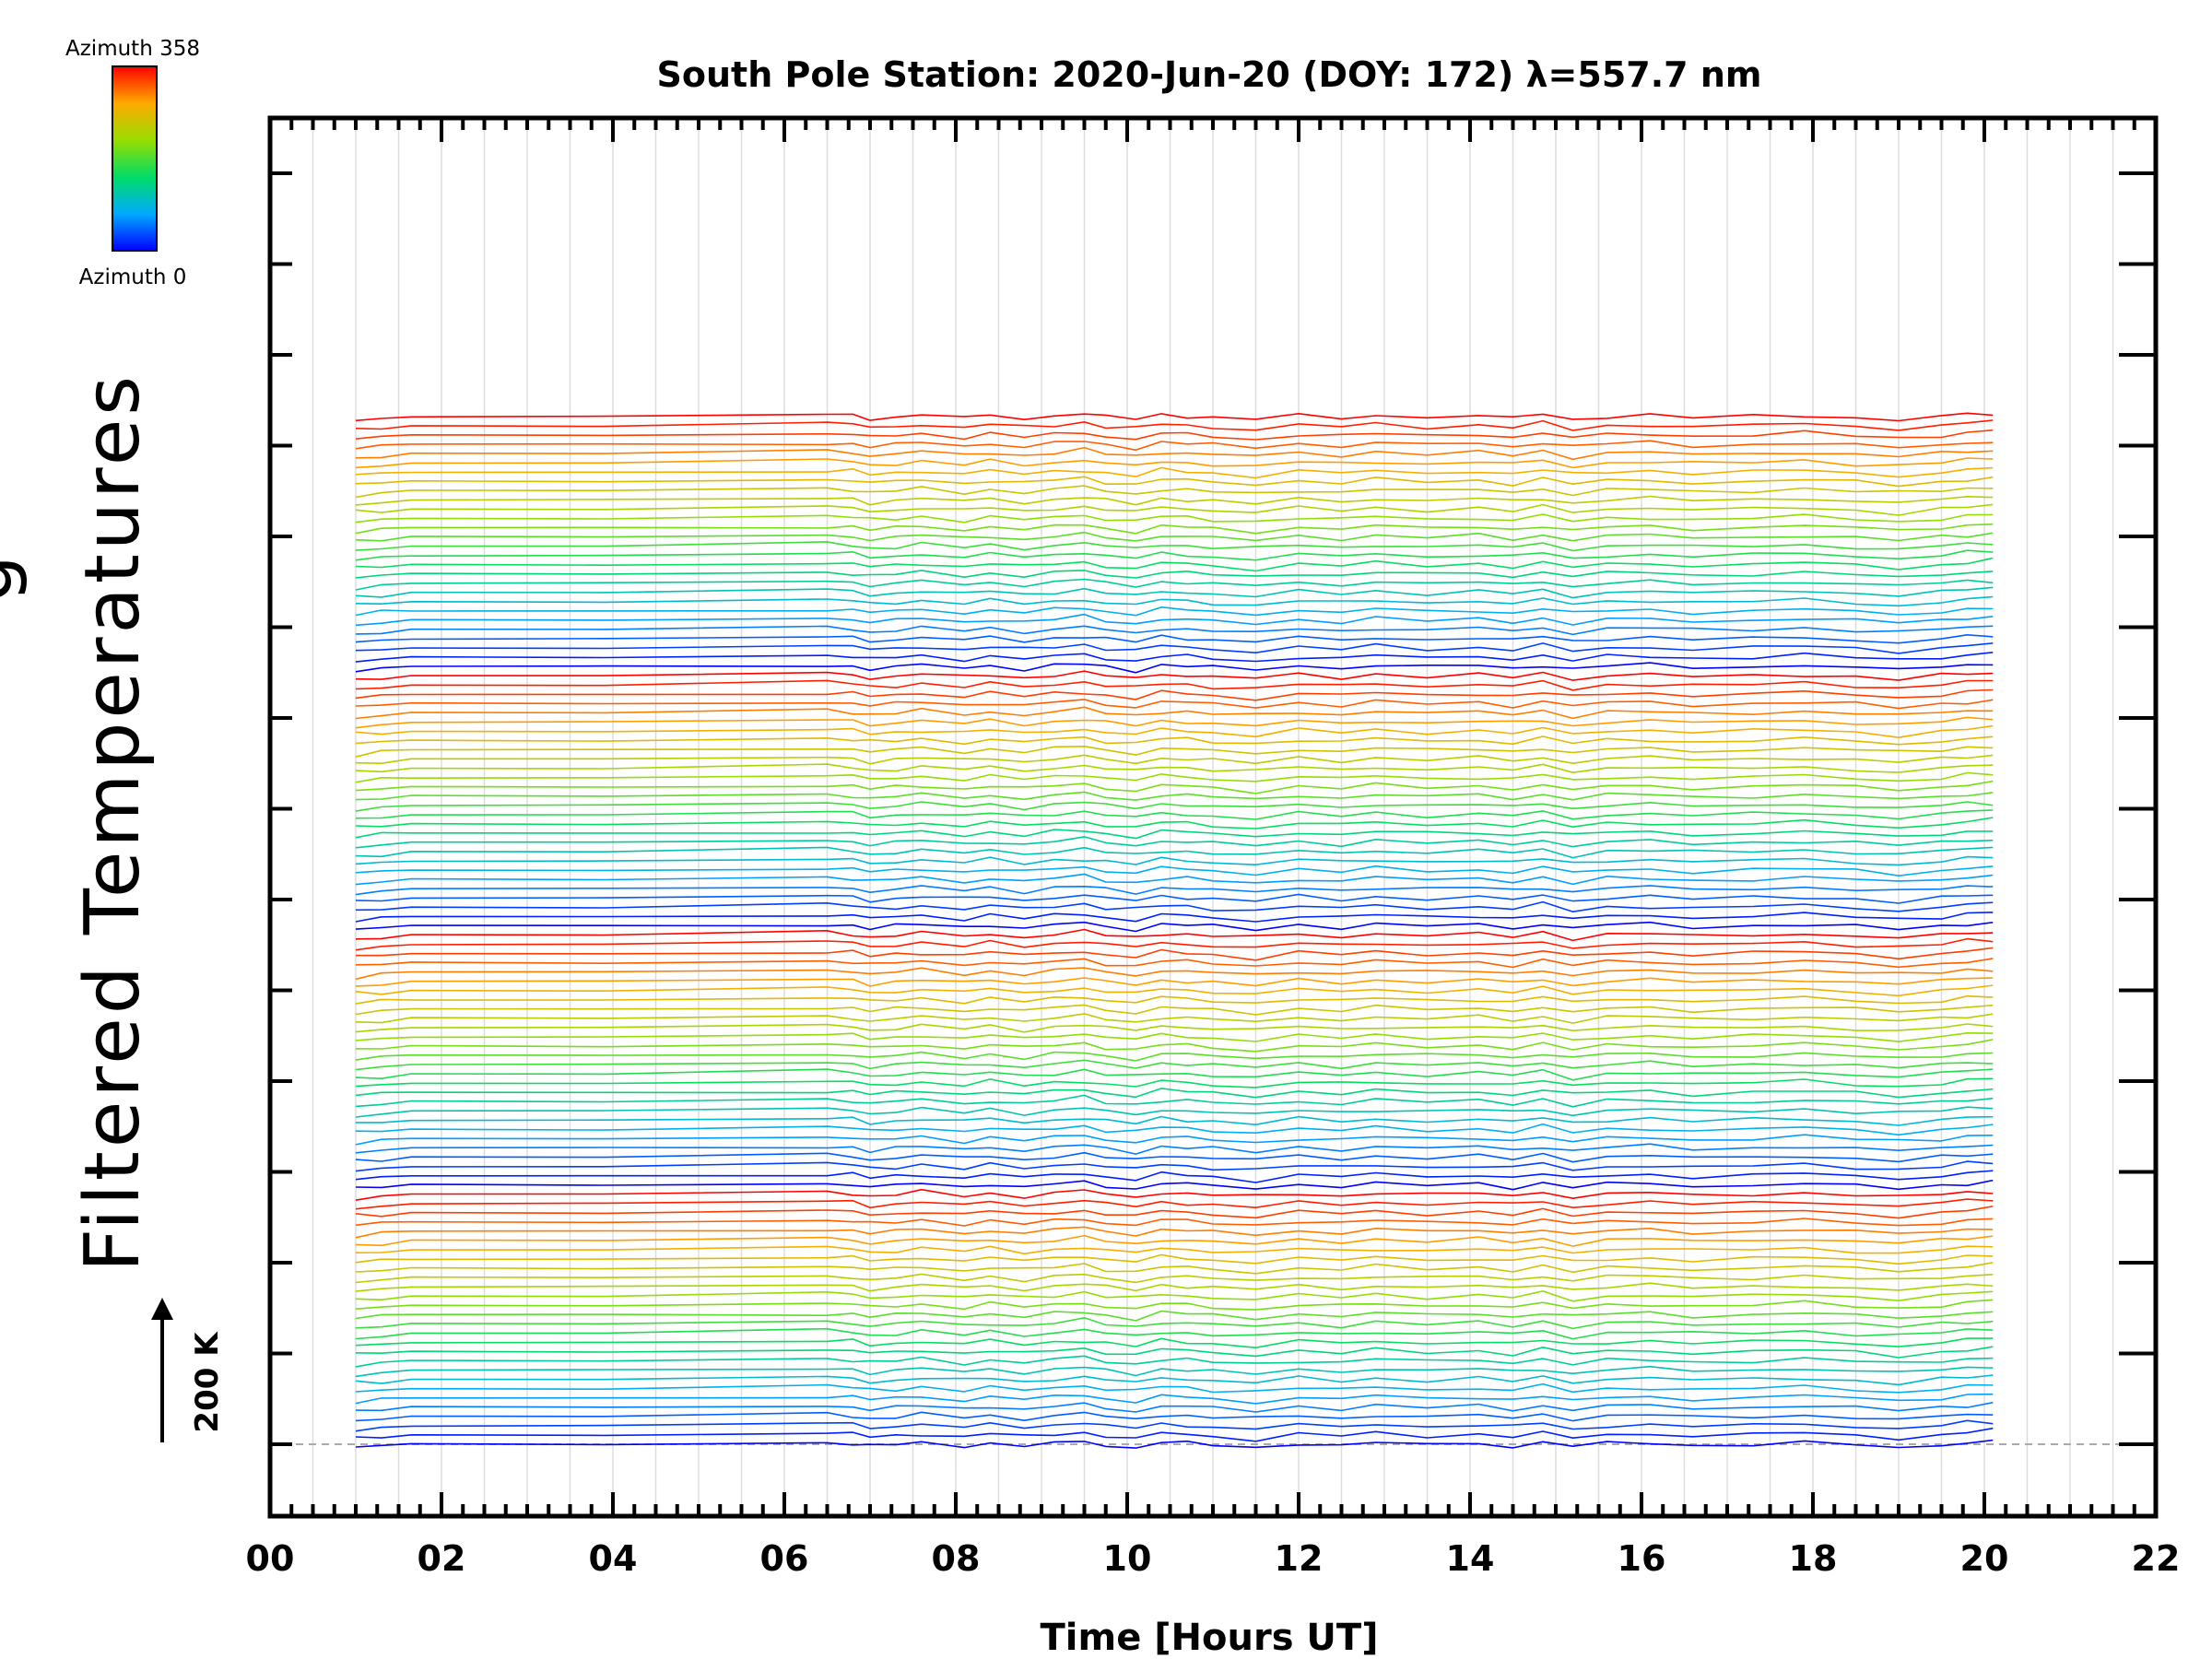  I want to click on x-tick-label: 16, so click(1642, 1558).